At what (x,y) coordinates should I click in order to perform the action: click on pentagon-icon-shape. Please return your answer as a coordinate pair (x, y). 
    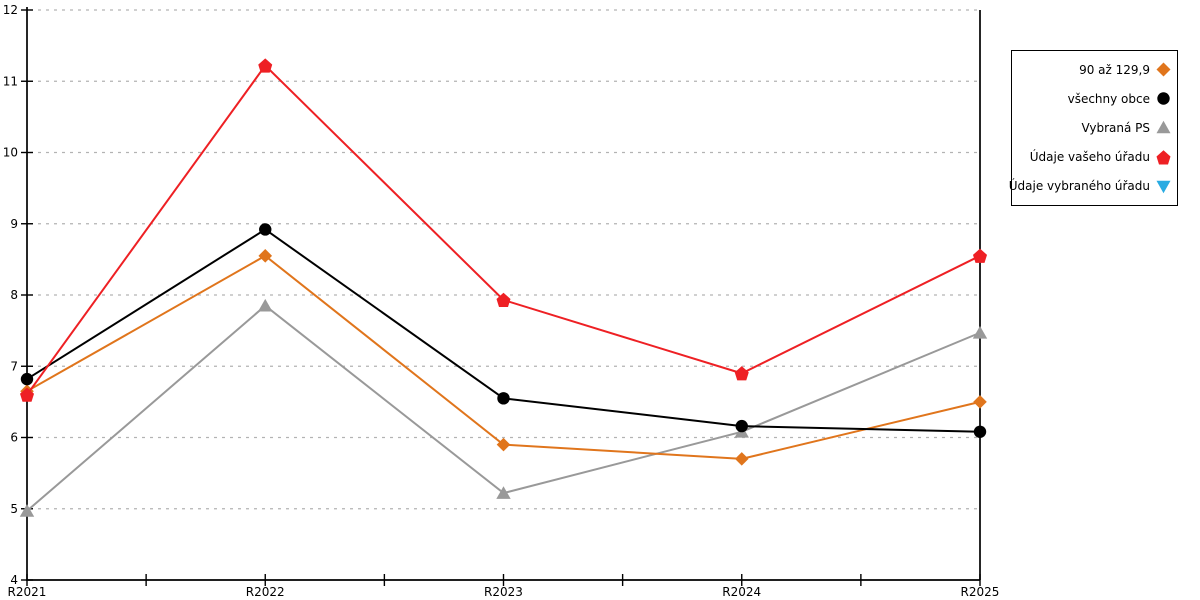
    Looking at the image, I should click on (1163, 157).